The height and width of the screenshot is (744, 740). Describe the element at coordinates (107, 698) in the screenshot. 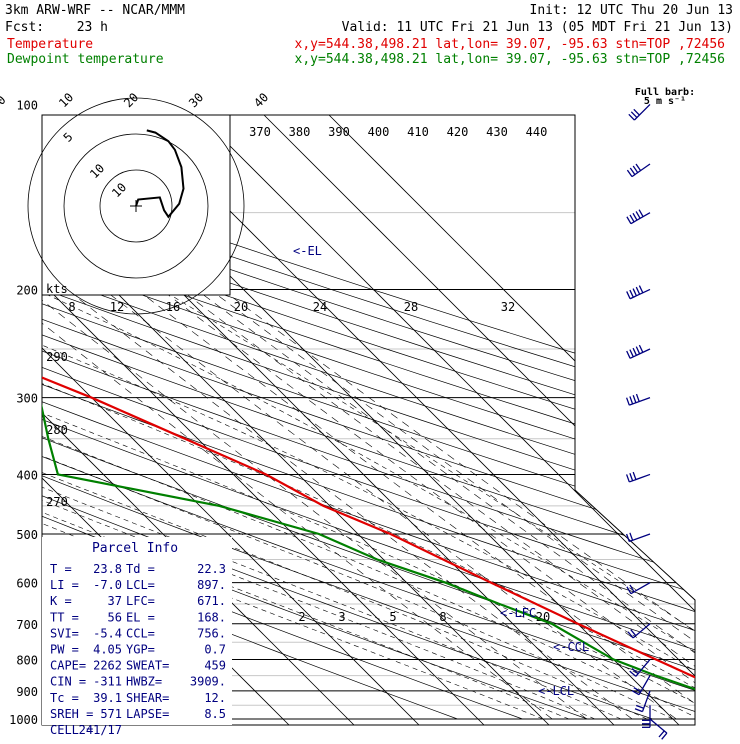

I see `parcel-value: 39.1` at that location.